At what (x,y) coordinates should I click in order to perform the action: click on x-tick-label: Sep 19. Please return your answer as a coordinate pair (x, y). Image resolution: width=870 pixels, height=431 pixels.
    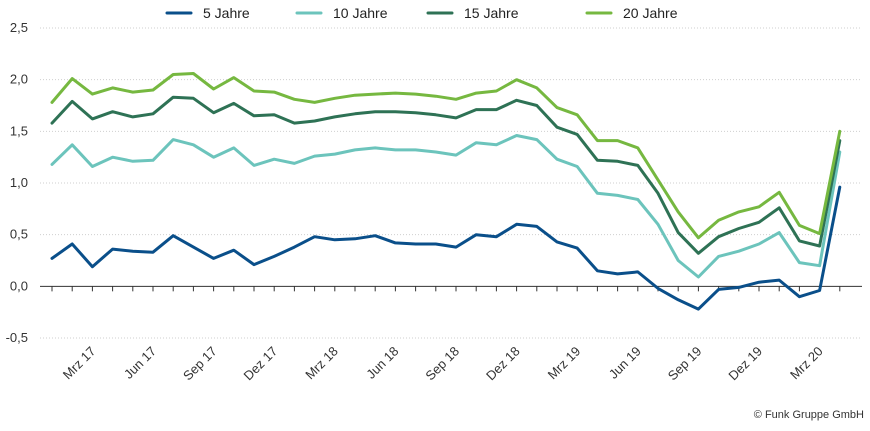
    Looking at the image, I should click on (685, 364).